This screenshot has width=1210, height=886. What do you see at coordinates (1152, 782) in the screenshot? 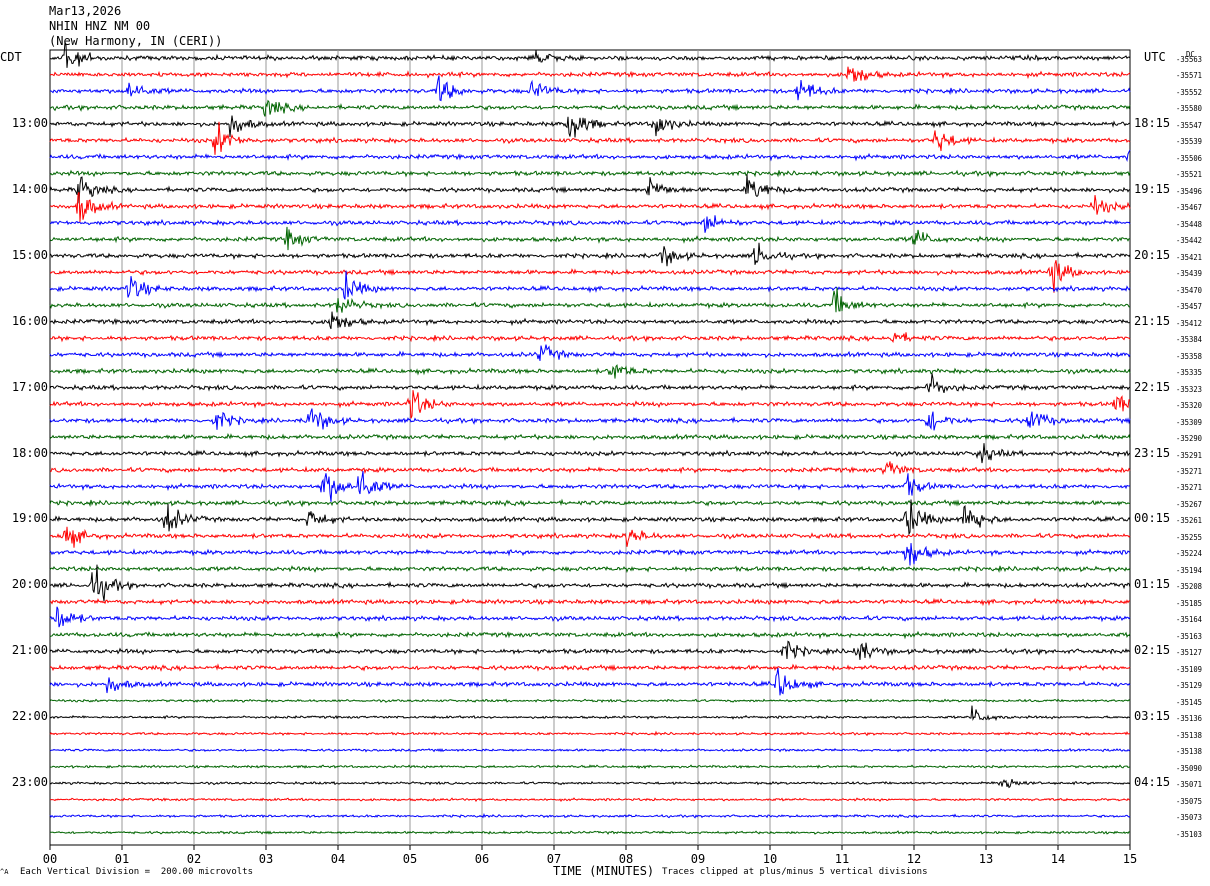
I see `right-time-label: 04:15` at bounding box center [1152, 782].